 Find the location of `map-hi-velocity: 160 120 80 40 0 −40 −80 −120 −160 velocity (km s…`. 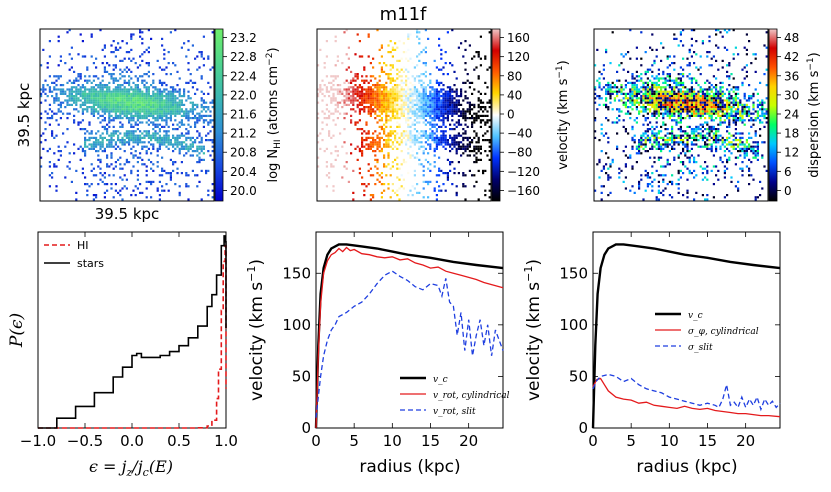

map-hi-velocity: 160 120 80 40 0 −40 −80 −120 −160 velocity (km s… is located at coordinates (444, 116).